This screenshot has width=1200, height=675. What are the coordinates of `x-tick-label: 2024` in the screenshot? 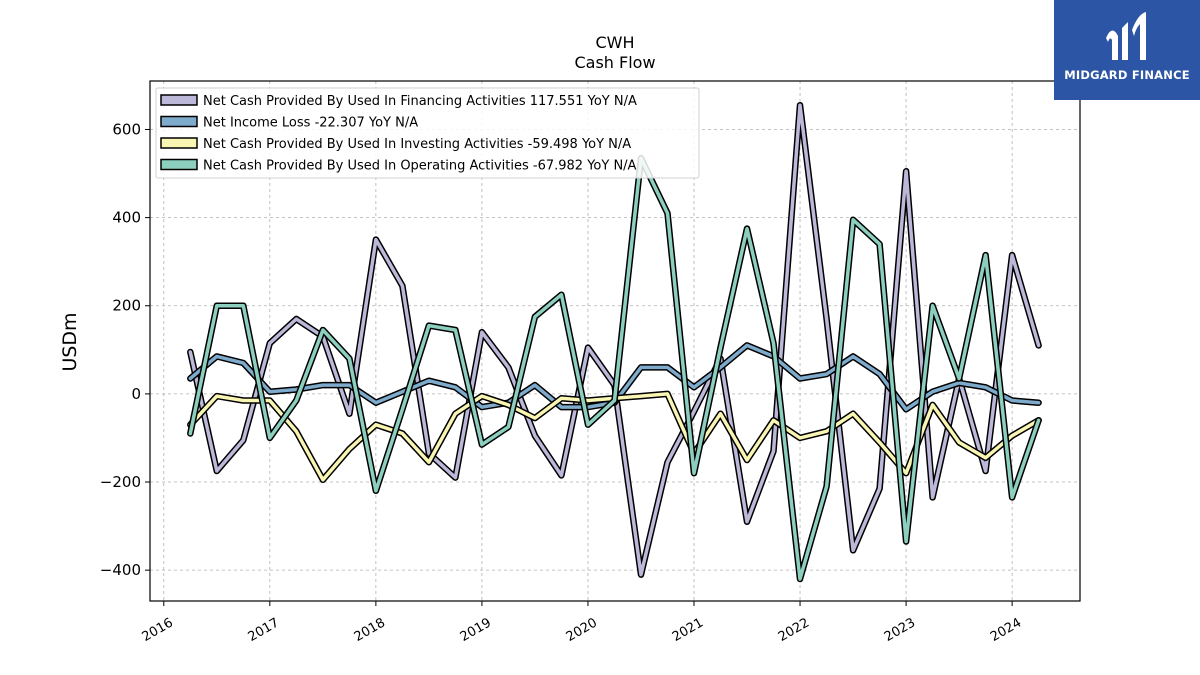 It's located at (1006, 630).